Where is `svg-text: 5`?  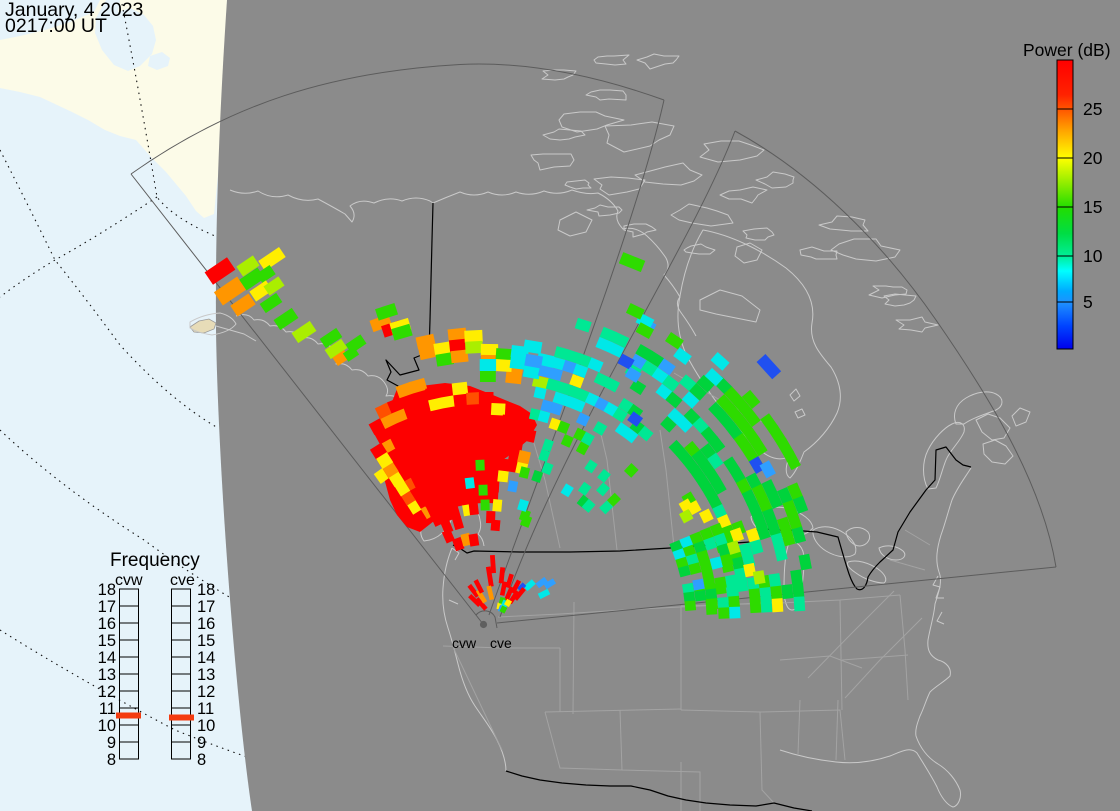 svg-text: 5 is located at coordinates (1088, 302).